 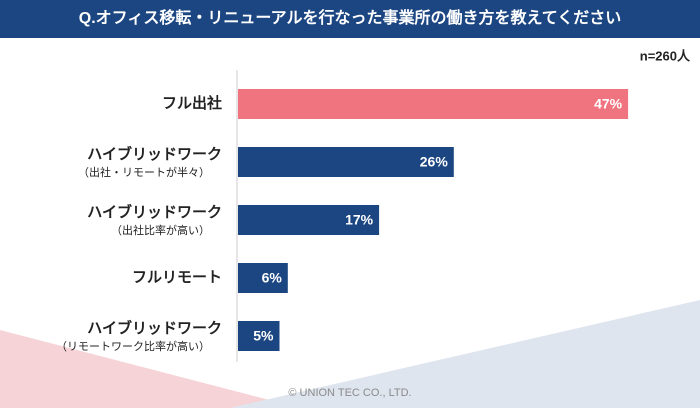 I want to click on category-label: フルリモート, so click(x=177, y=277).